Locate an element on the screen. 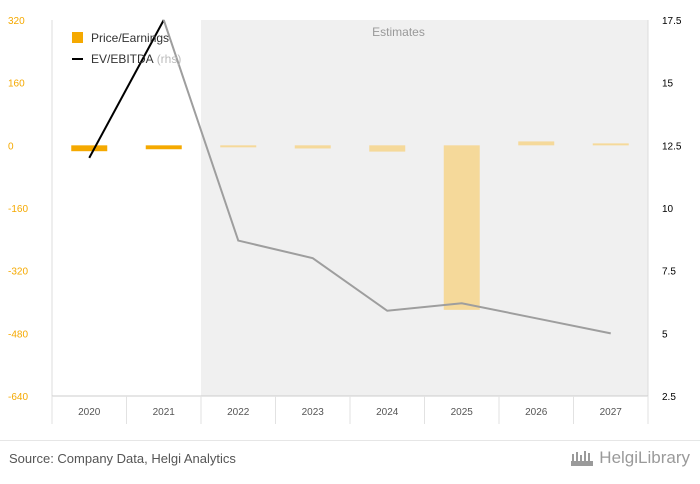  source-text: Source: Company Data, Helgi Analytics is located at coordinates (122, 458).